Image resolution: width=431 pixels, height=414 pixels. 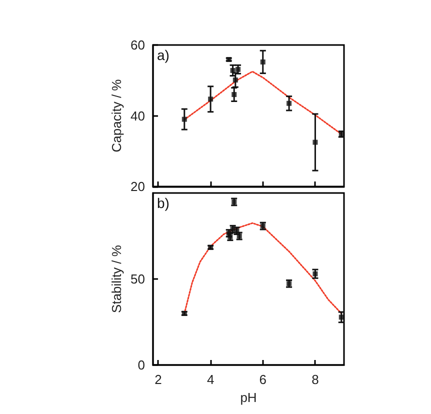 What do you see at coordinates (141, 365) in the screenshot?
I see `y-tick-label: 0` at bounding box center [141, 365].